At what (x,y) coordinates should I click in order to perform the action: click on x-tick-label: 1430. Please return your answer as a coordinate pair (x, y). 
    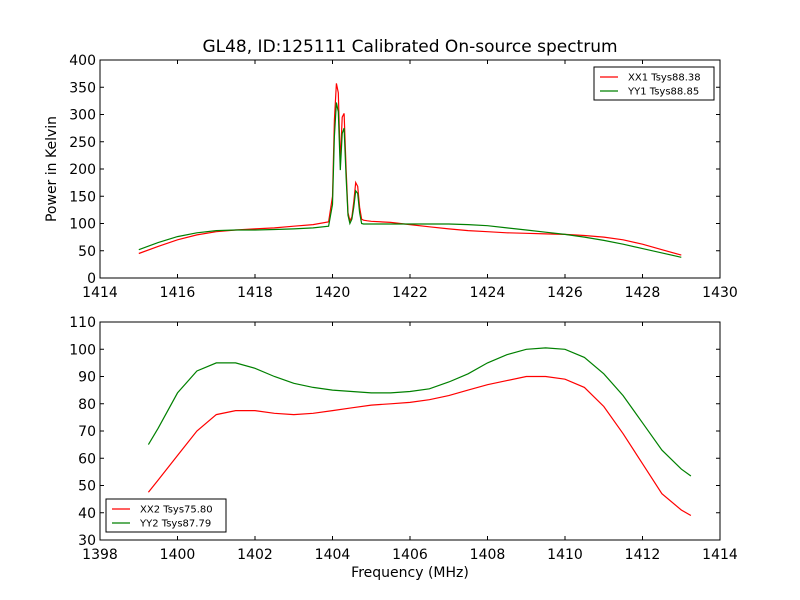
    Looking at the image, I should click on (720, 293).